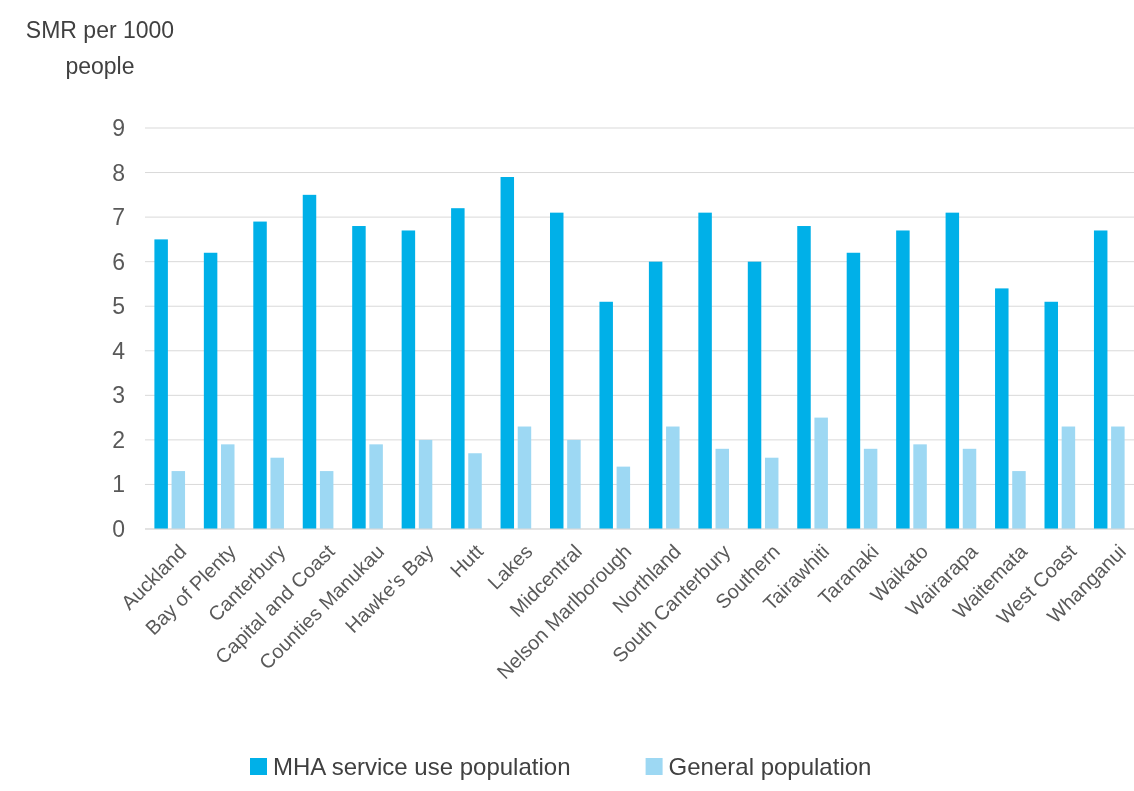 This screenshot has width=1134, height=791. Describe the element at coordinates (118, 529) in the screenshot. I see `y-tick-label: 0` at that location.